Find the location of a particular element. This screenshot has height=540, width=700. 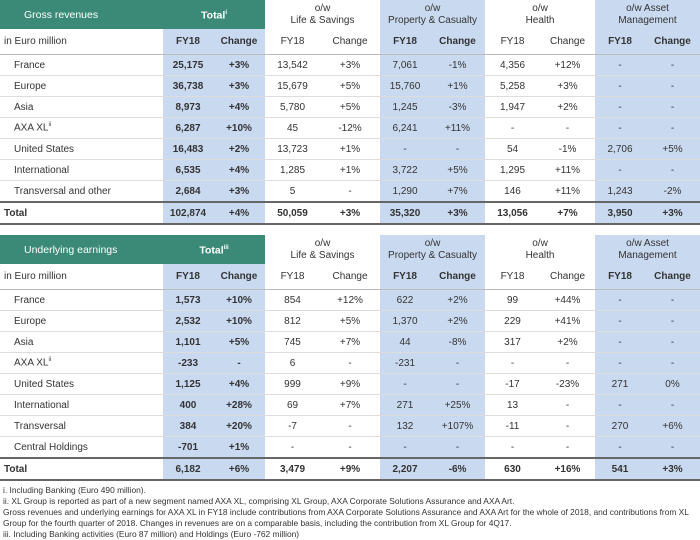

cell: +20% is located at coordinates (239, 426).